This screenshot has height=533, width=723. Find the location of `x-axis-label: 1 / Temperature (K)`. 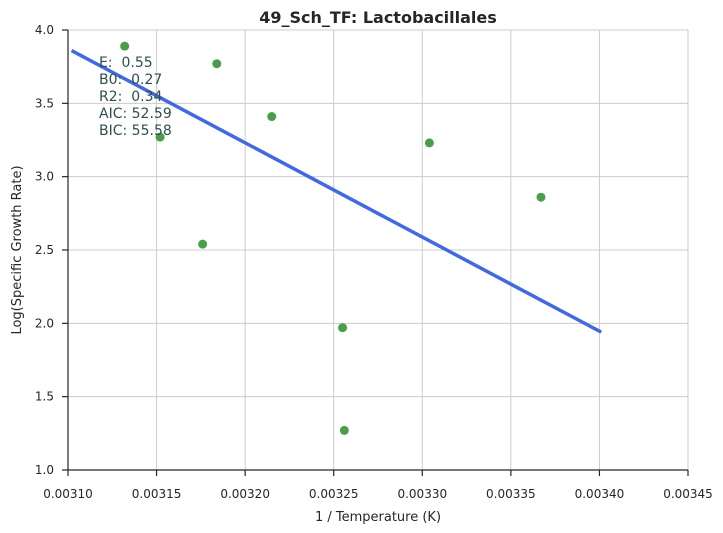

x-axis-label: 1 / Temperature (K) is located at coordinates (378, 517).